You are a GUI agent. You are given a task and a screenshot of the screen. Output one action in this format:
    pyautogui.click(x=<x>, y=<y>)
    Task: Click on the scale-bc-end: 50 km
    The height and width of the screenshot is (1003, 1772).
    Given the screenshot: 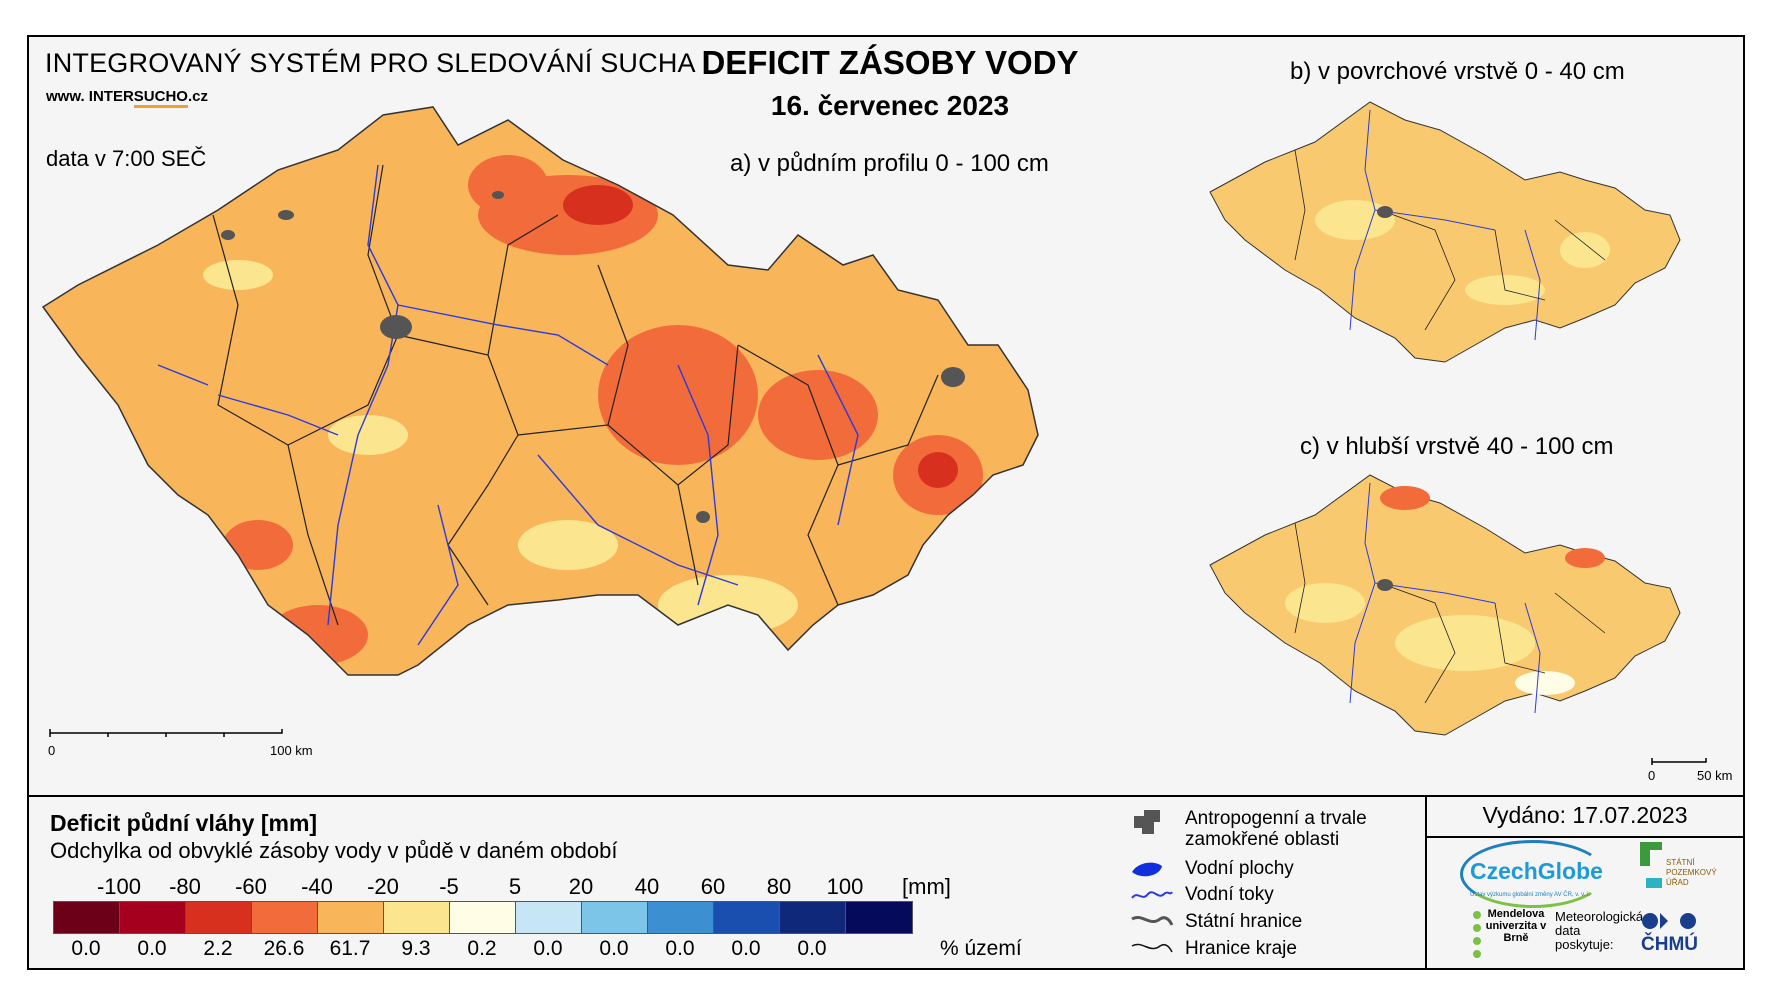 What is the action you would take?
    pyautogui.click(x=1715, y=775)
    